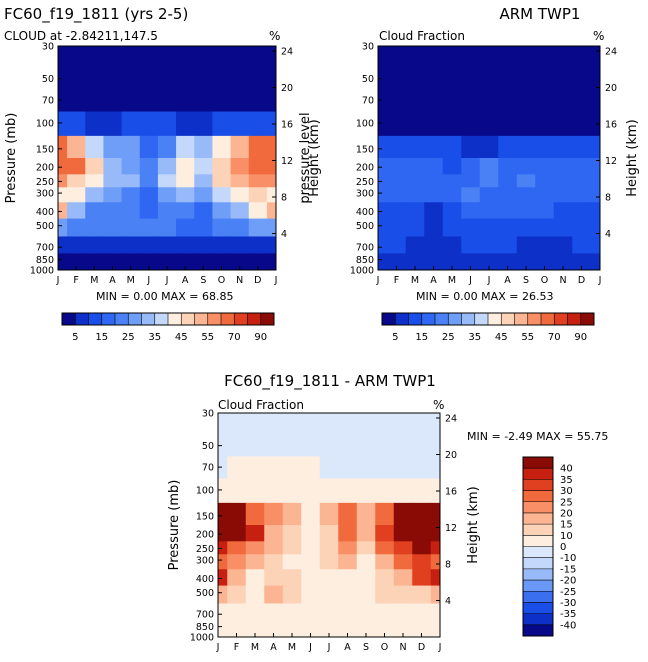 The width and height of the screenshot is (648, 662). I want to click on y-tick-label: 100, so click(365, 123).